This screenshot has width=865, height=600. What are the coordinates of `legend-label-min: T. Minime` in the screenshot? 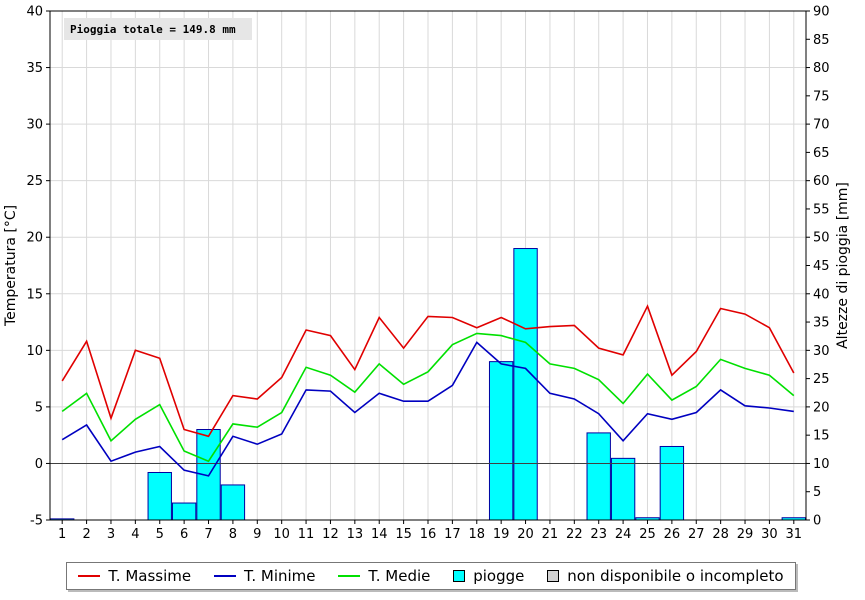 It's located at (279, 576).